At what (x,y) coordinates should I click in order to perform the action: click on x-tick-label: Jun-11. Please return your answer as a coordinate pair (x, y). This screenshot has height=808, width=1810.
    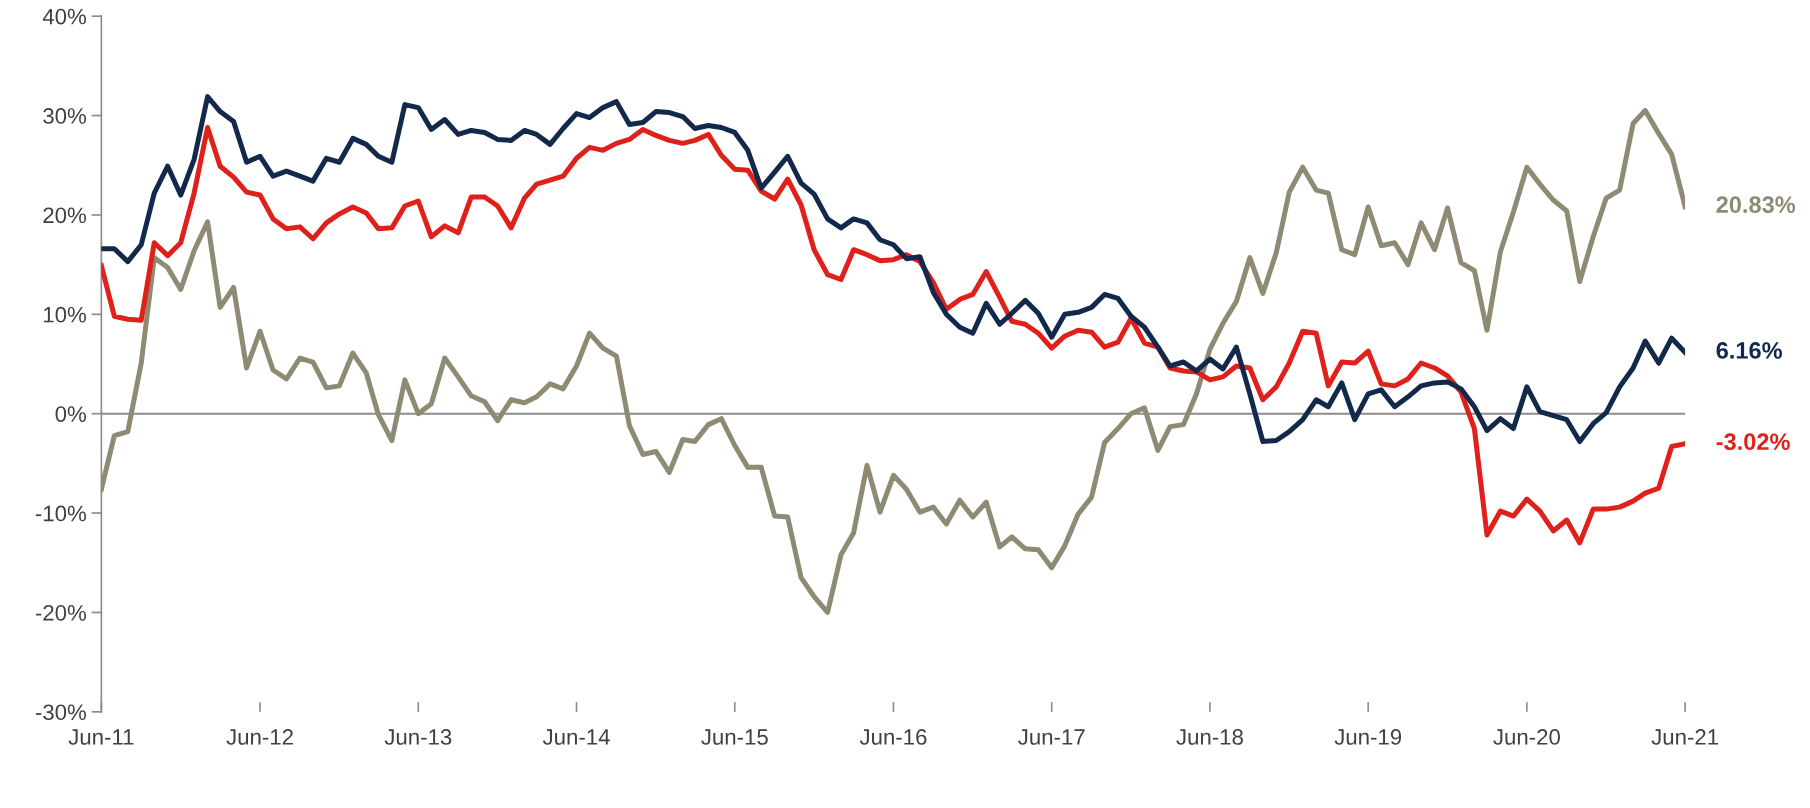
    Looking at the image, I should click on (101, 737).